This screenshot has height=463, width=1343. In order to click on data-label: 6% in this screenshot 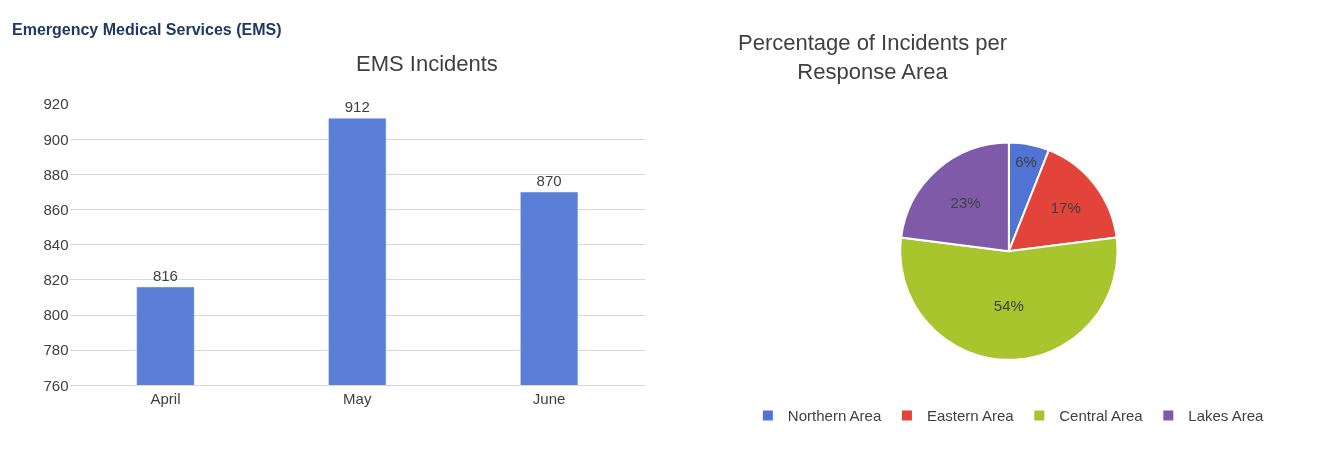, I will do `click(1026, 161)`.